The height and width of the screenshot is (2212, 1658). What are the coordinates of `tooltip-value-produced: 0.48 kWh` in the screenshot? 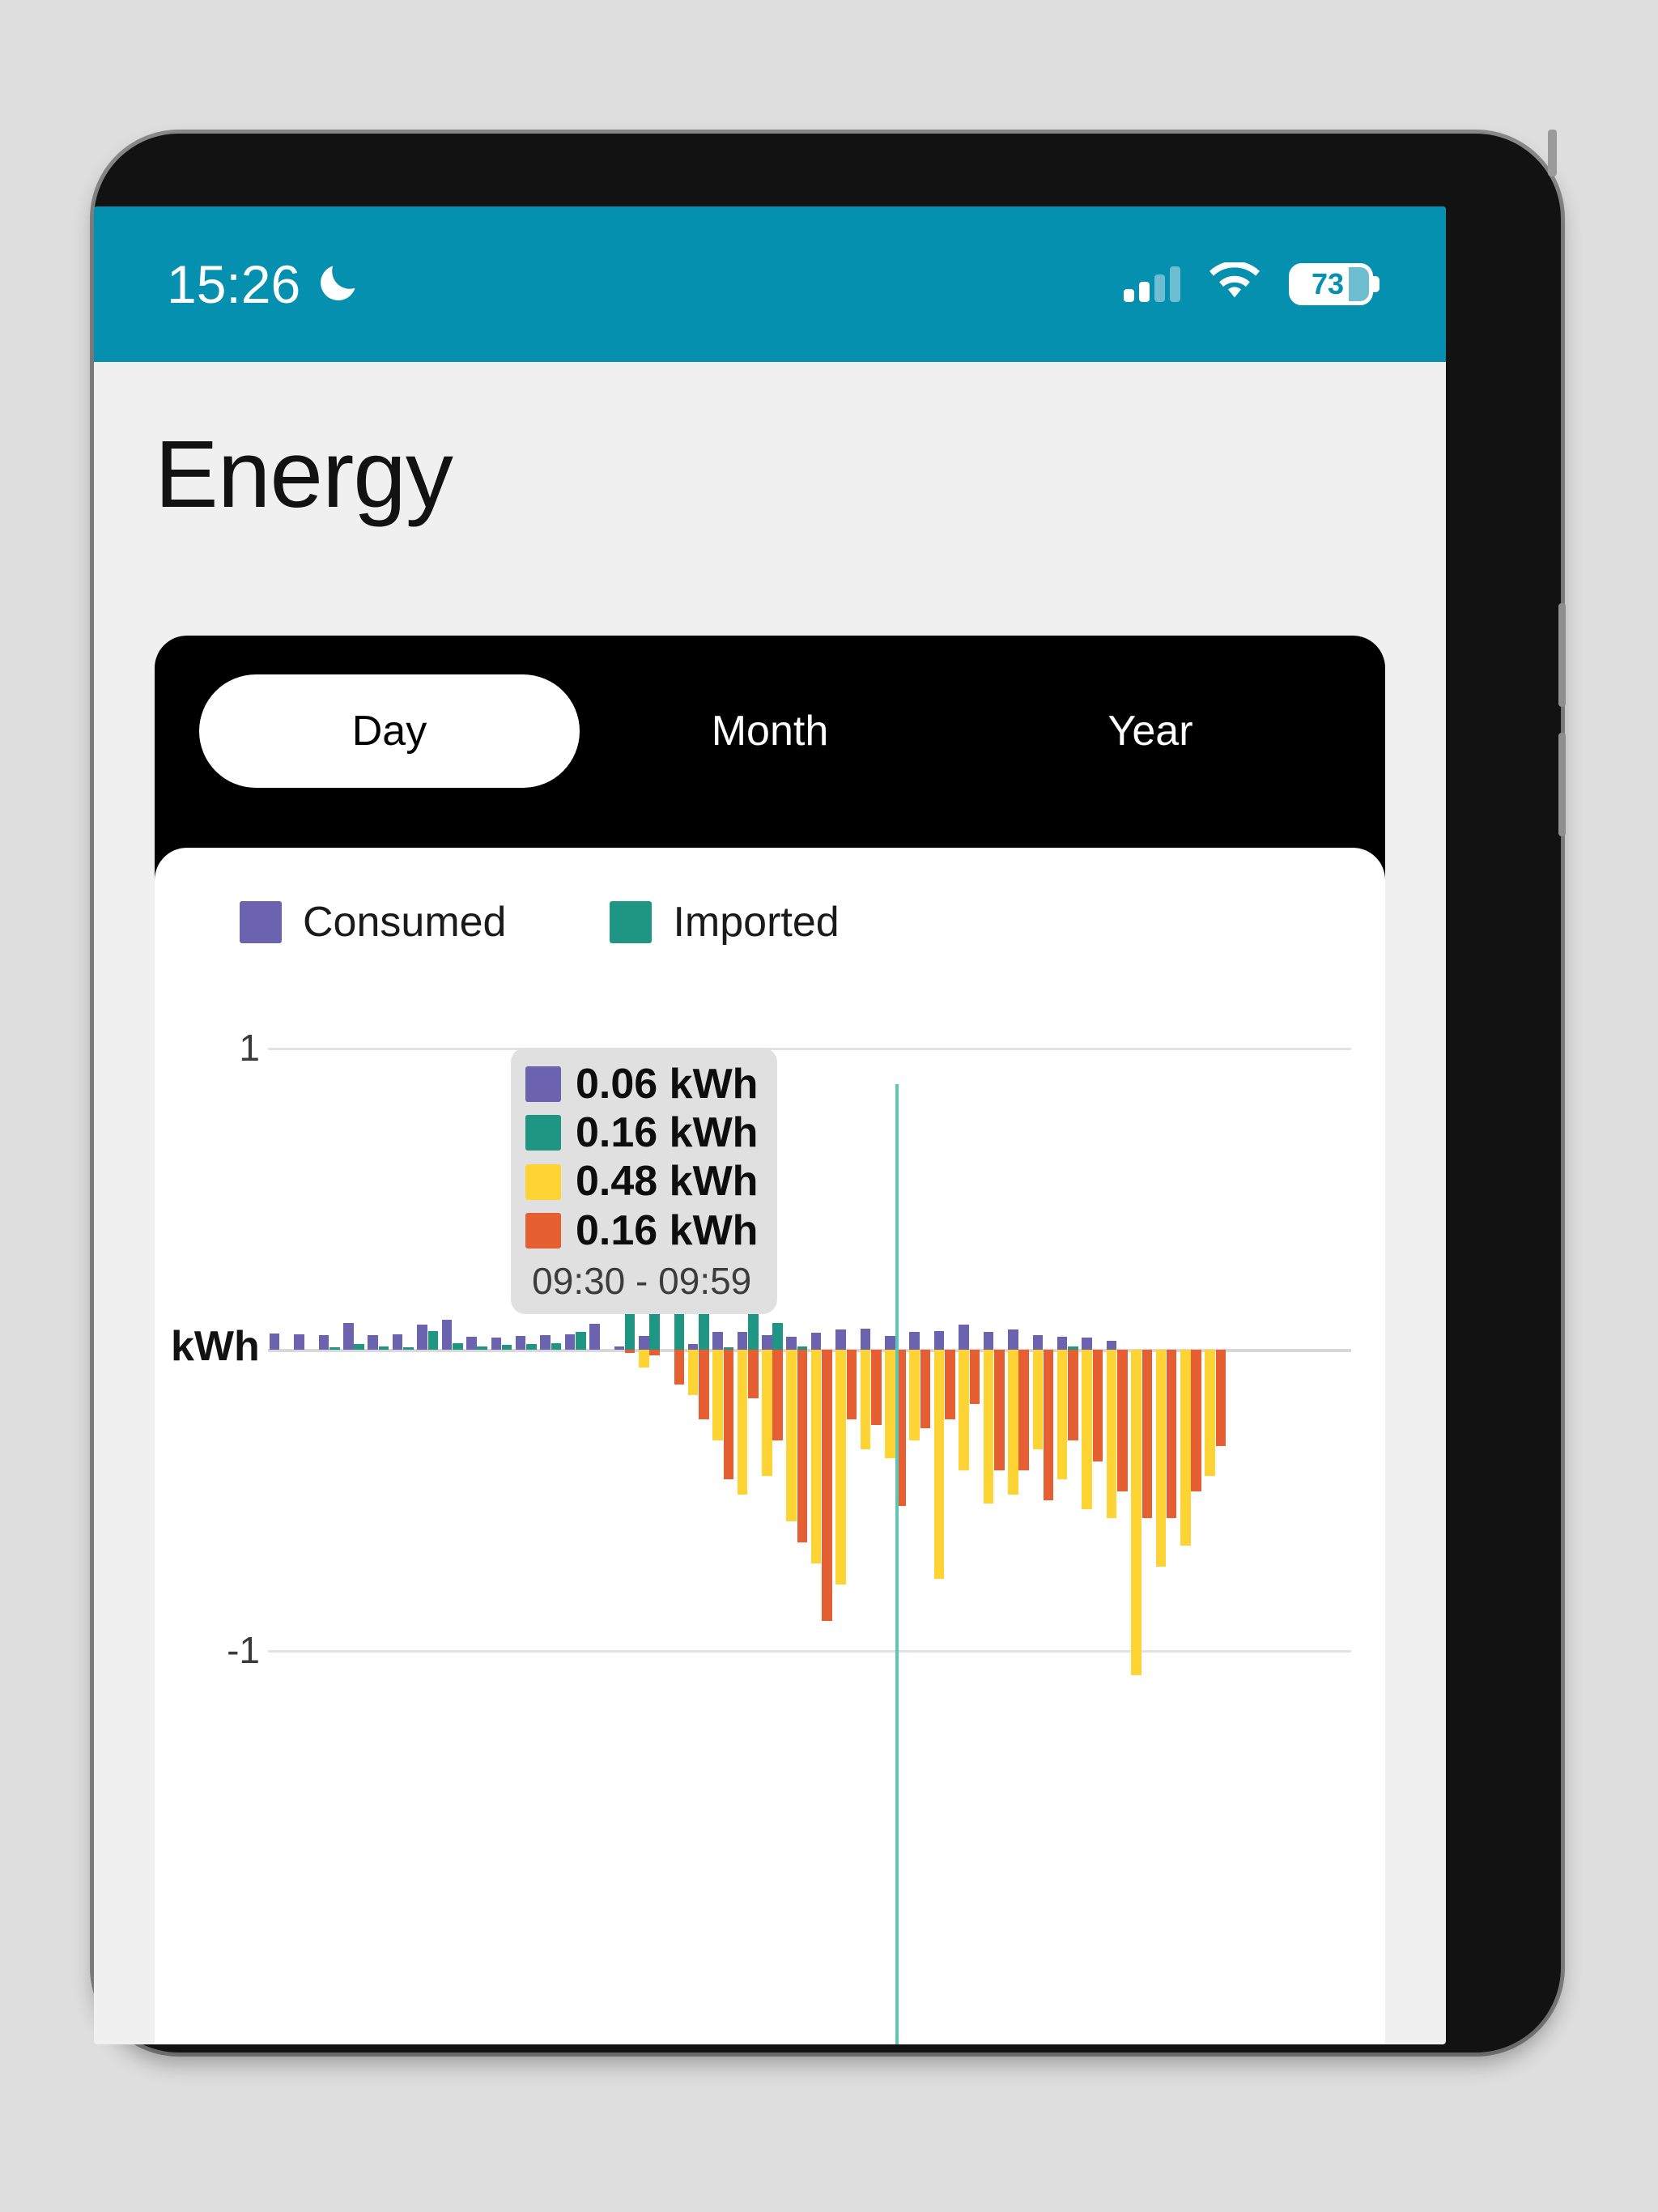 It's located at (667, 1182).